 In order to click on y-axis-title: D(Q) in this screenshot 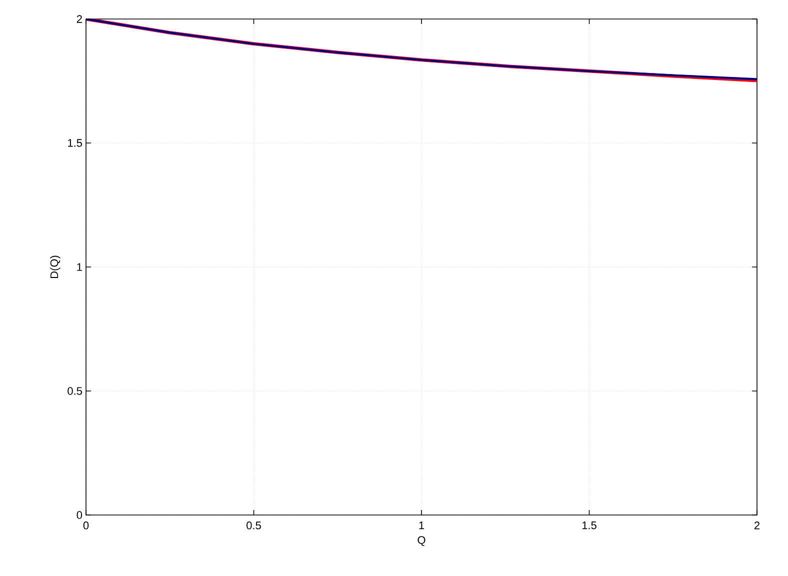, I will do `click(55, 267)`.